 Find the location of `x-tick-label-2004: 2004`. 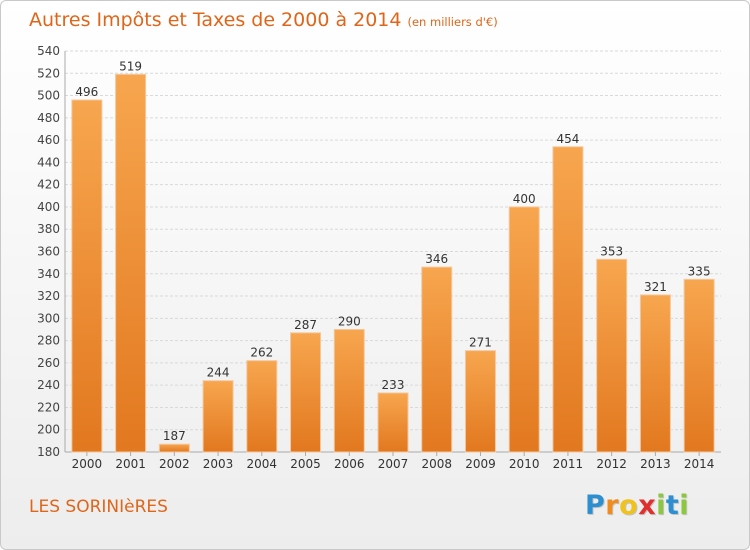

x-tick-label-2004: 2004 is located at coordinates (262, 464).